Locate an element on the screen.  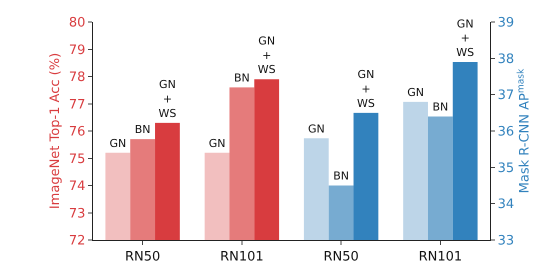
y-tick-label: 74 is located at coordinates (77, 186).